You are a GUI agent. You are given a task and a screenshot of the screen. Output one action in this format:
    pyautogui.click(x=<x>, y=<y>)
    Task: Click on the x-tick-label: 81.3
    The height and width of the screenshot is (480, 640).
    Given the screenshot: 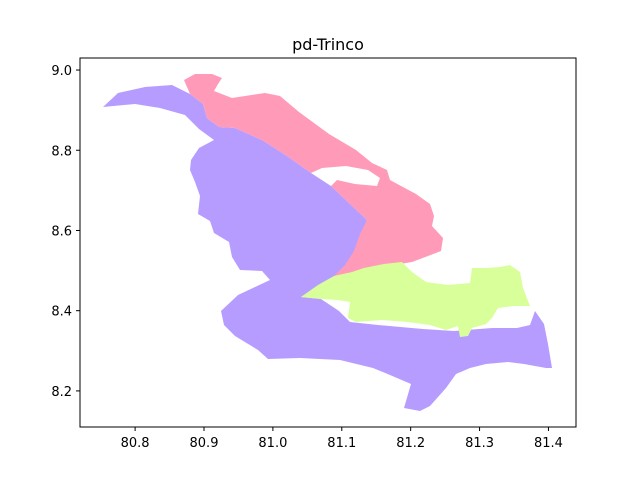 What is the action you would take?
    pyautogui.click(x=479, y=443)
    